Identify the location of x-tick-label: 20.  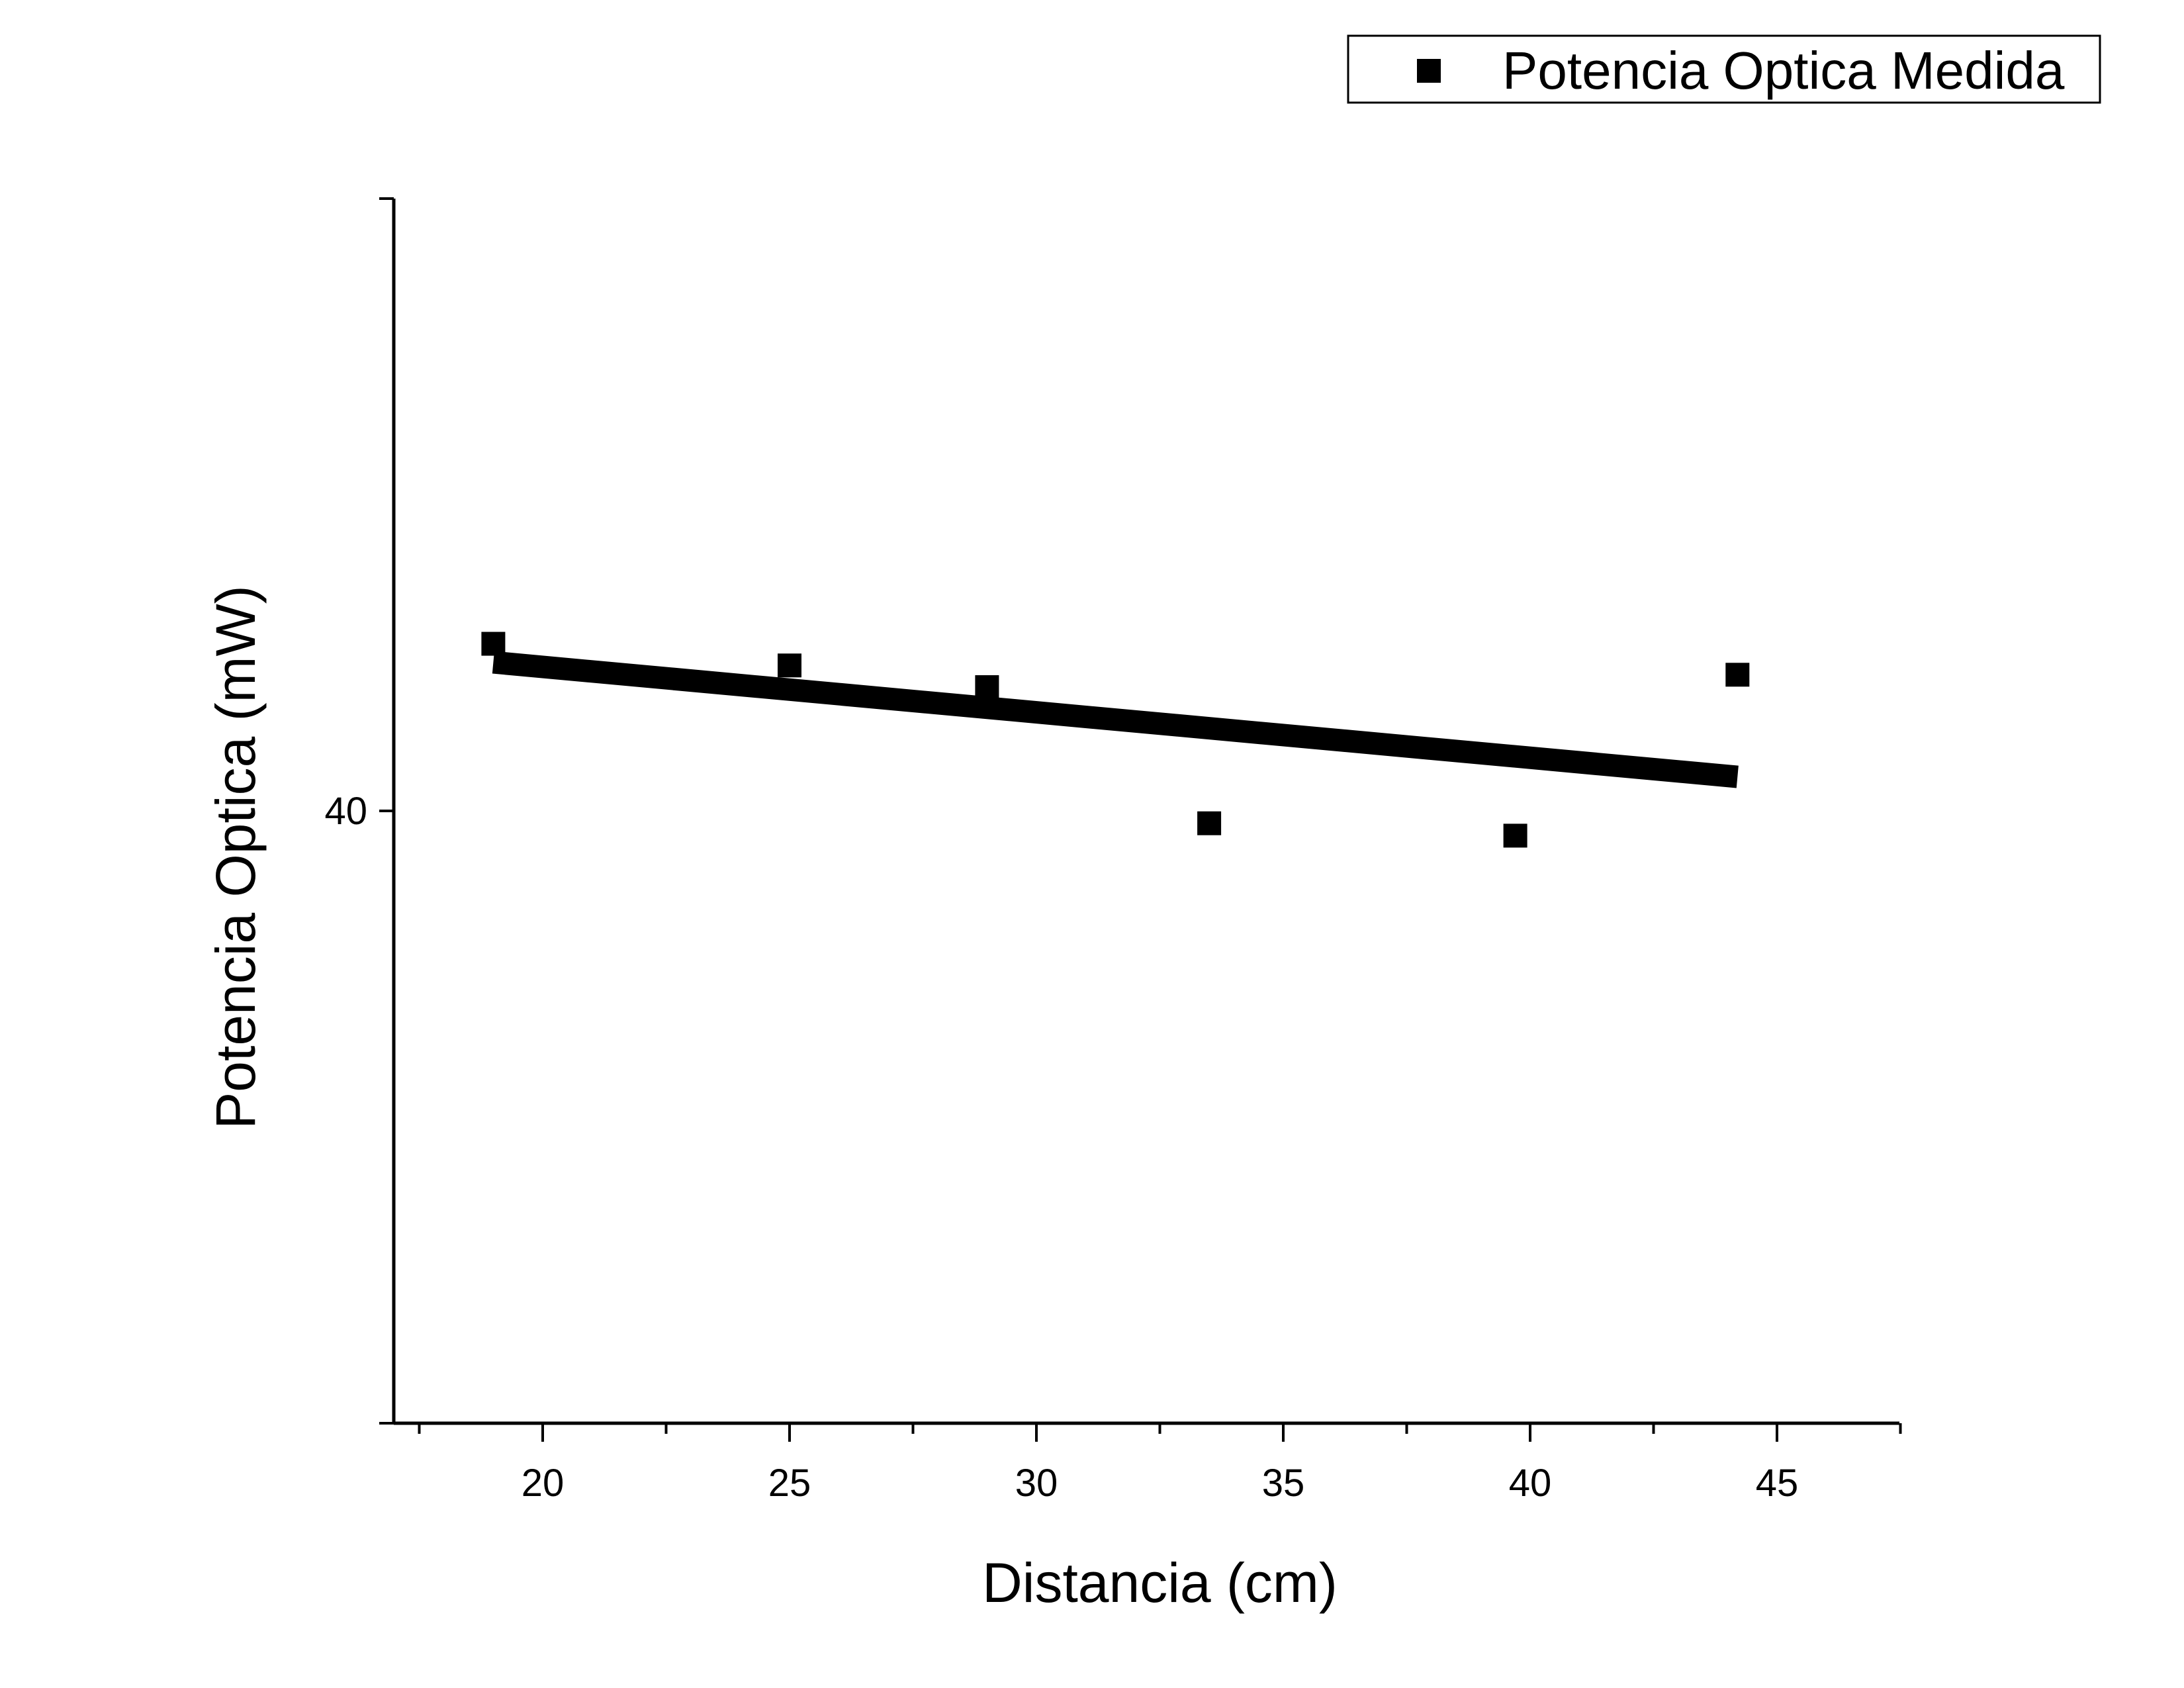
(543, 1483).